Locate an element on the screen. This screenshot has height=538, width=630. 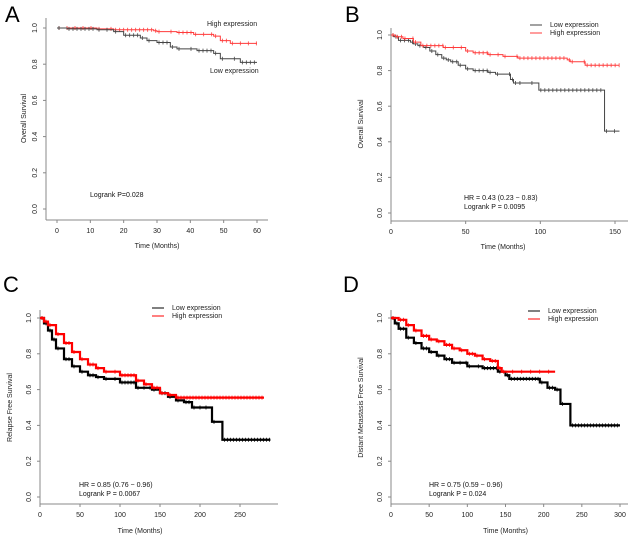
x-tick-label: 300 is located at coordinates (620, 515).